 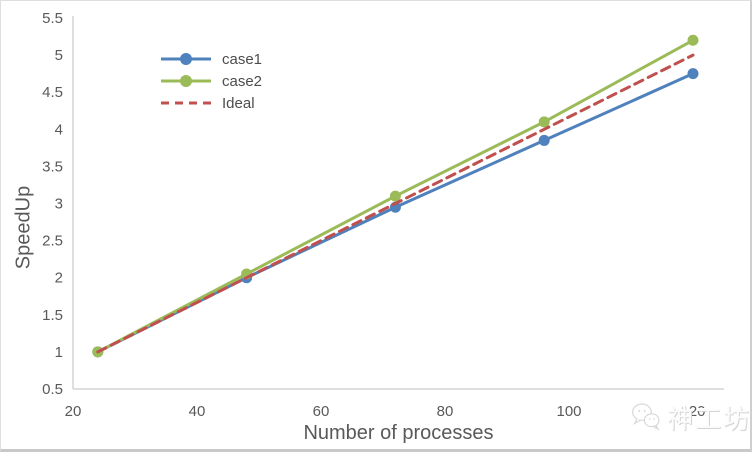 What do you see at coordinates (398, 433) in the screenshot?
I see `x-axis-title: Number of processes` at bounding box center [398, 433].